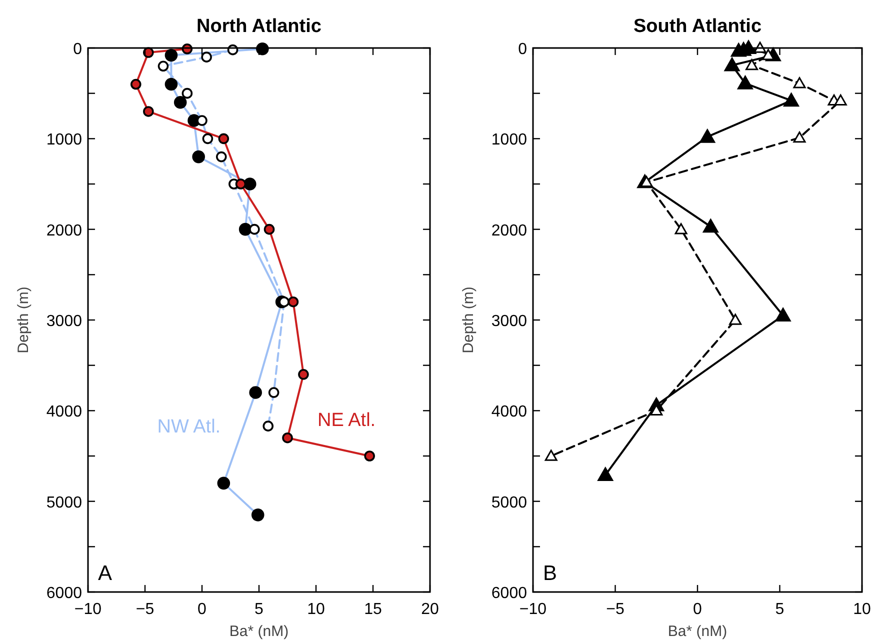 This screenshot has height=644, width=882. I want to click on x-tick-label: 15, so click(373, 609).